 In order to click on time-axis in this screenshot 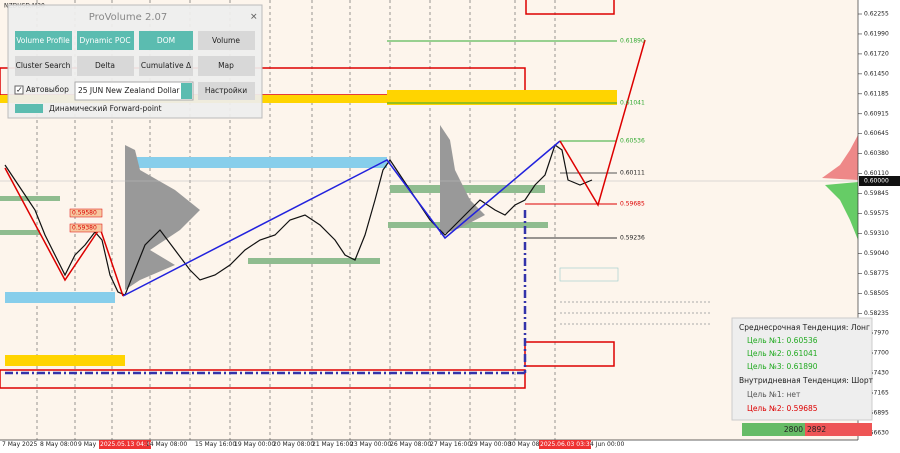, I will do `click(450, 444)`.